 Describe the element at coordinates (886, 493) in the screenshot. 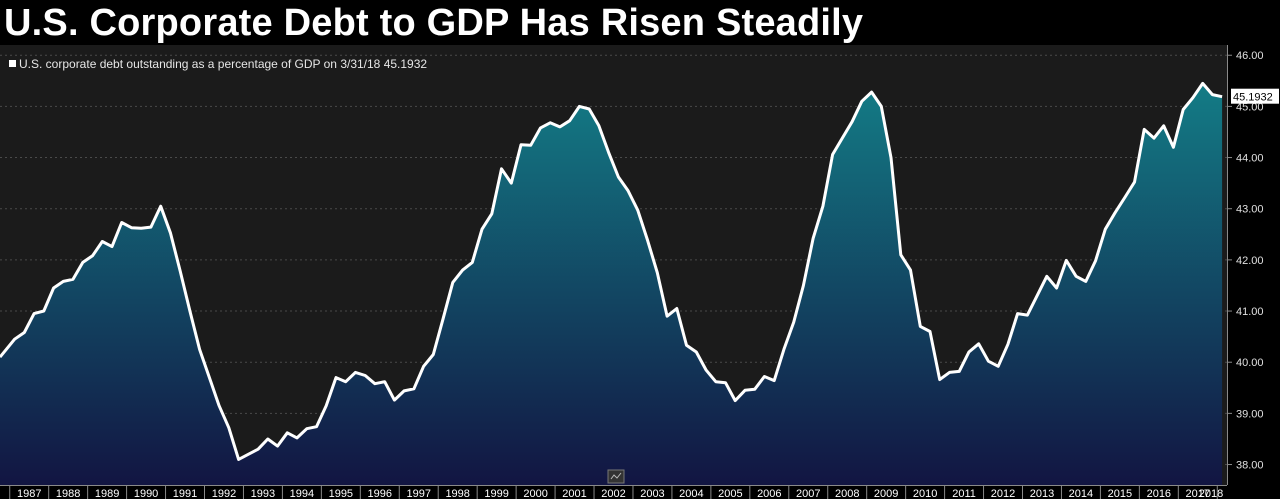

I see `x-tick-label: 2009` at that location.